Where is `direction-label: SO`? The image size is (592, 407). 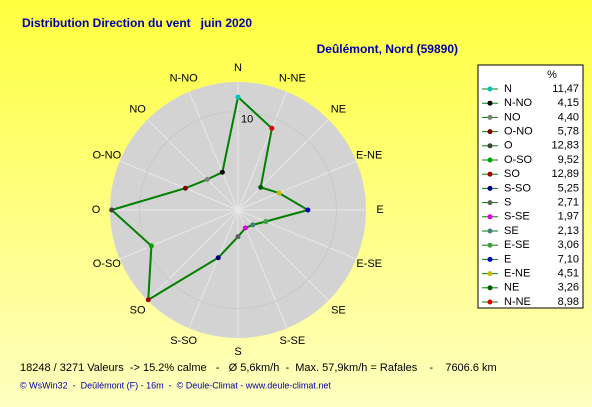
direction-label: SO is located at coordinates (138, 310).